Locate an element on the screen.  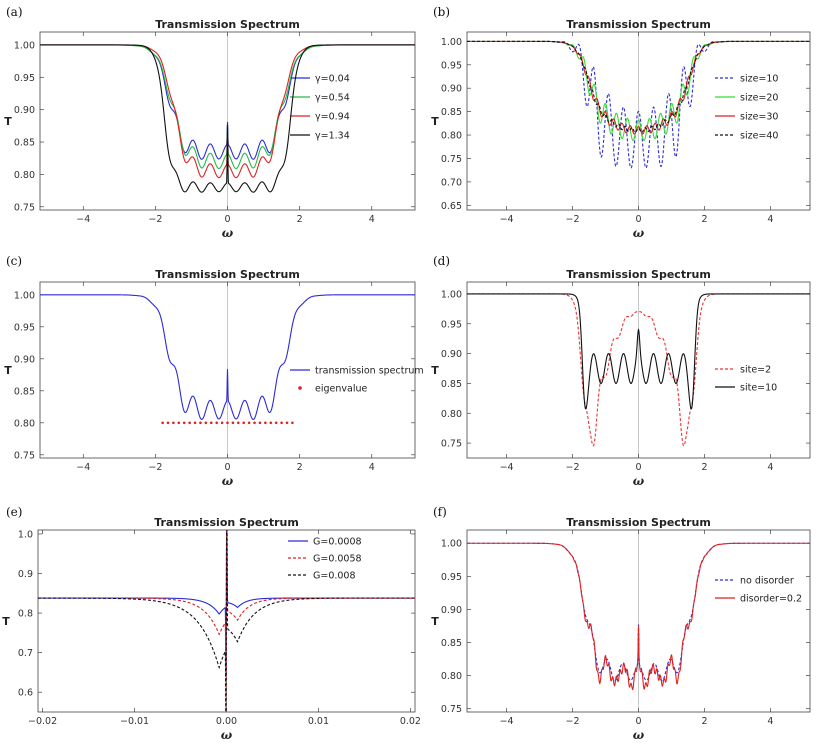
legend-label: γ=0.04 is located at coordinates (332, 79).